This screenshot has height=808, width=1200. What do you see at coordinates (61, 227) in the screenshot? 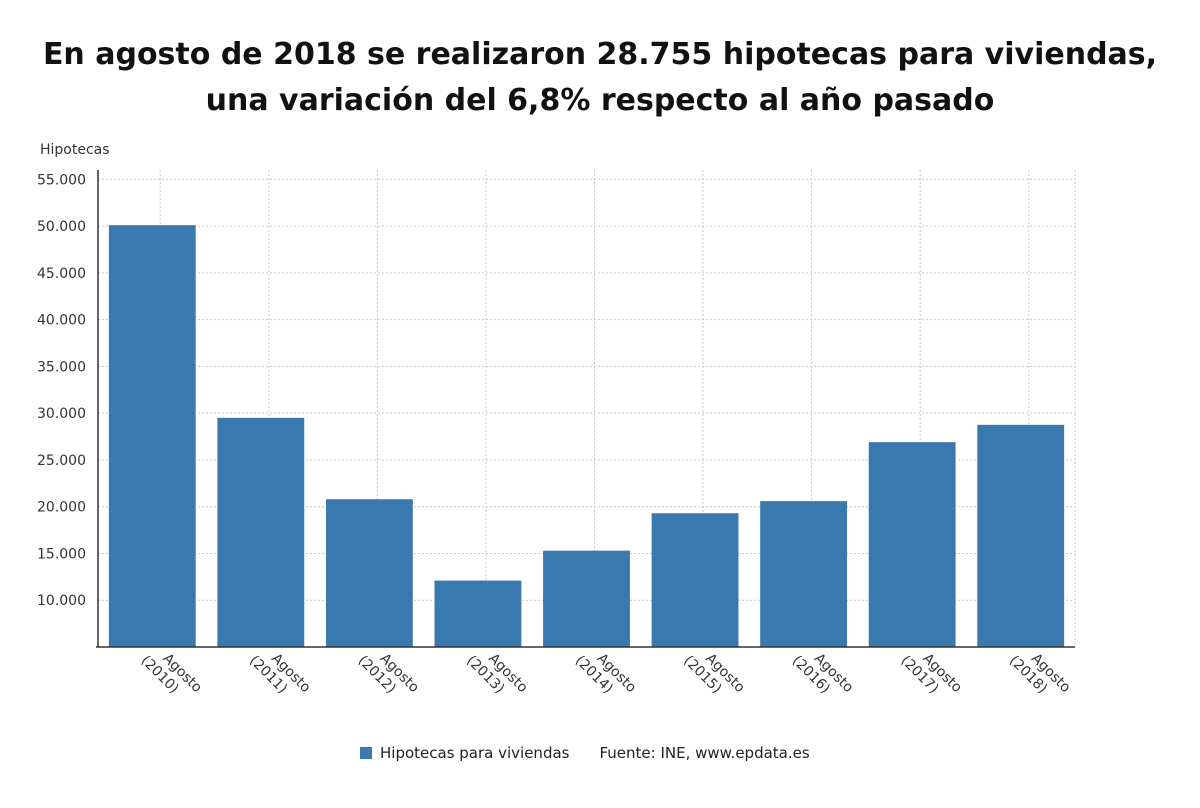
I see `y-tick-label: 50.000` at bounding box center [61, 227].